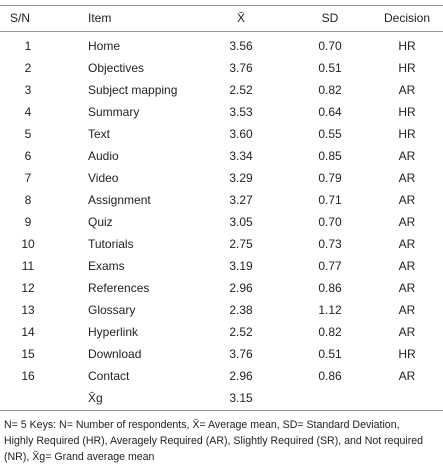 The width and height of the screenshot is (443, 466). I want to click on serial-number-cell: 16, so click(28, 376).